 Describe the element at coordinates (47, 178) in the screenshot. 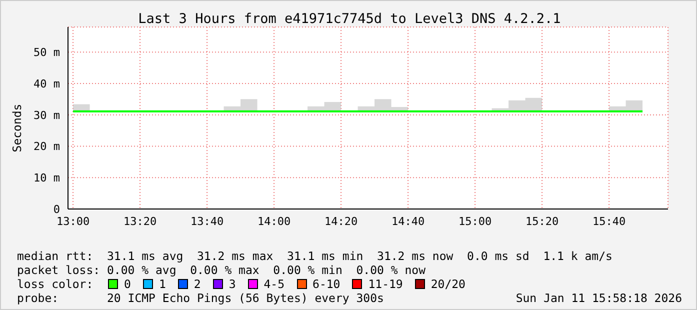

I see `y-tick-label: 10 m` at that location.